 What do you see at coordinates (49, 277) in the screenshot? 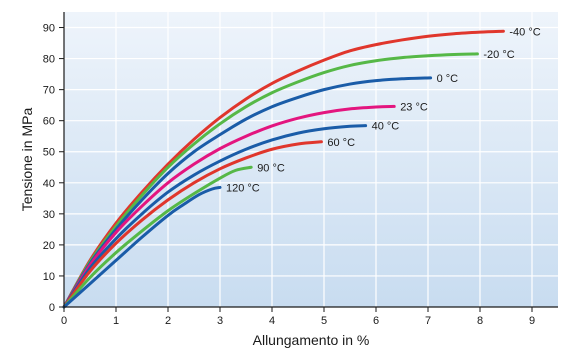
I see `y-tick-label: 10` at bounding box center [49, 277].